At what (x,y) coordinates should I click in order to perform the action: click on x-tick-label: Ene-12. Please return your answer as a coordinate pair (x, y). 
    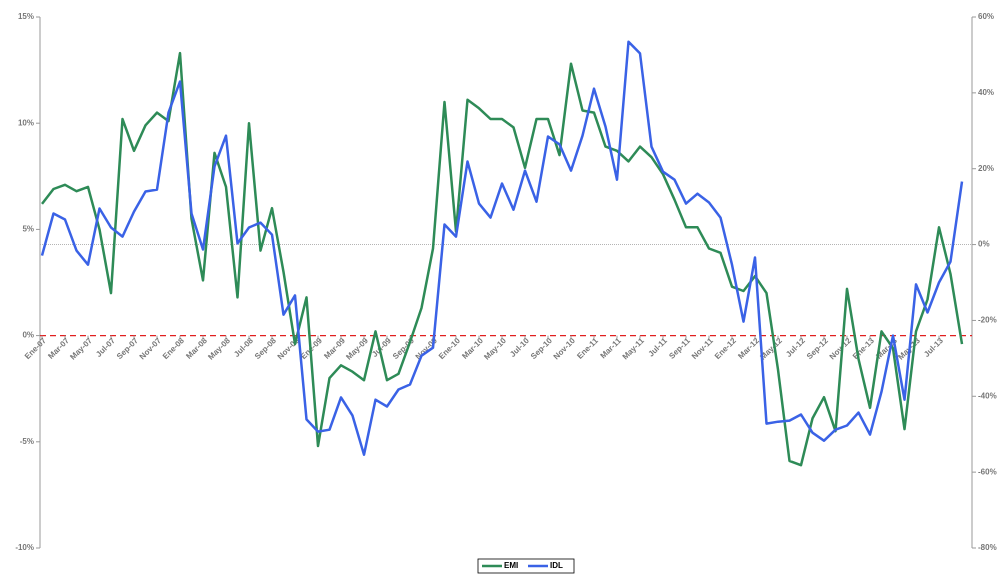
    Looking at the image, I should click on (725, 348).